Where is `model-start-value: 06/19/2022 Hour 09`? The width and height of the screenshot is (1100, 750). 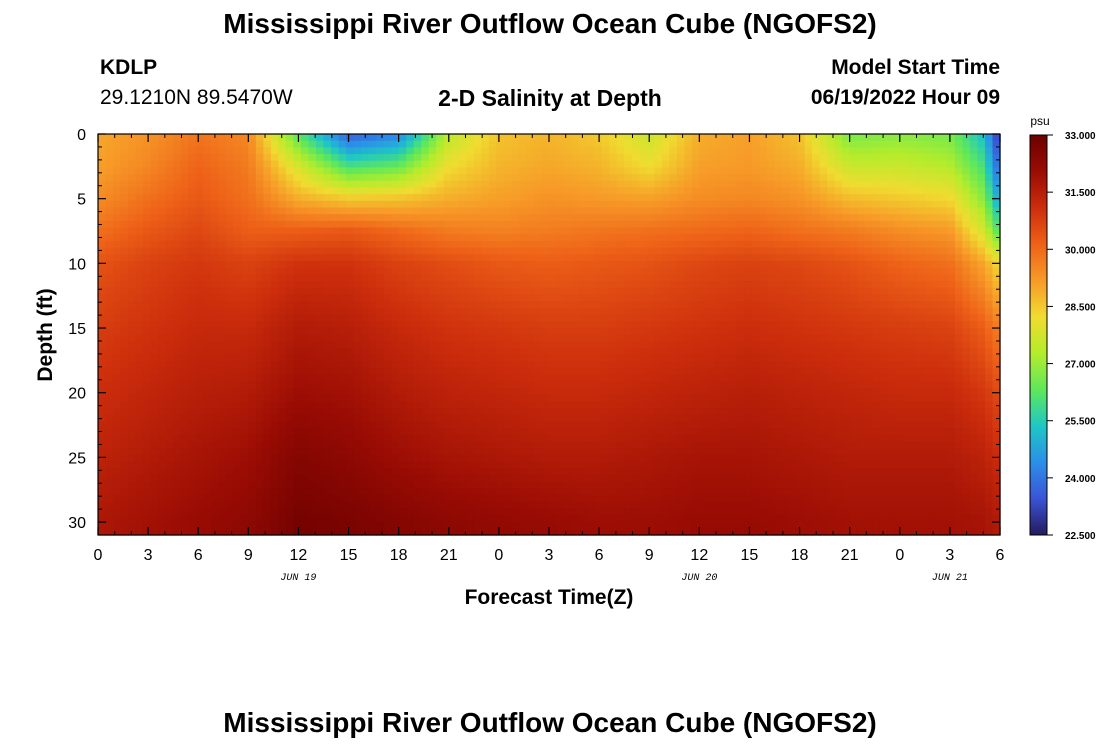
model-start-value: 06/19/2022 Hour 09 is located at coordinates (905, 97).